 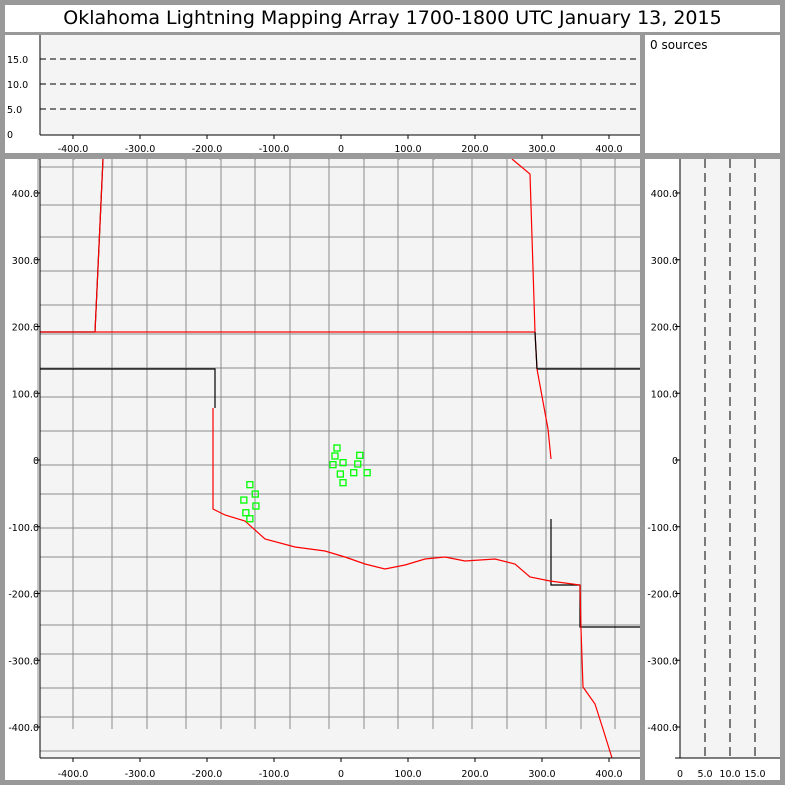 What do you see at coordinates (679, 45) in the screenshot?
I see `source-count: 0 sources` at bounding box center [679, 45].